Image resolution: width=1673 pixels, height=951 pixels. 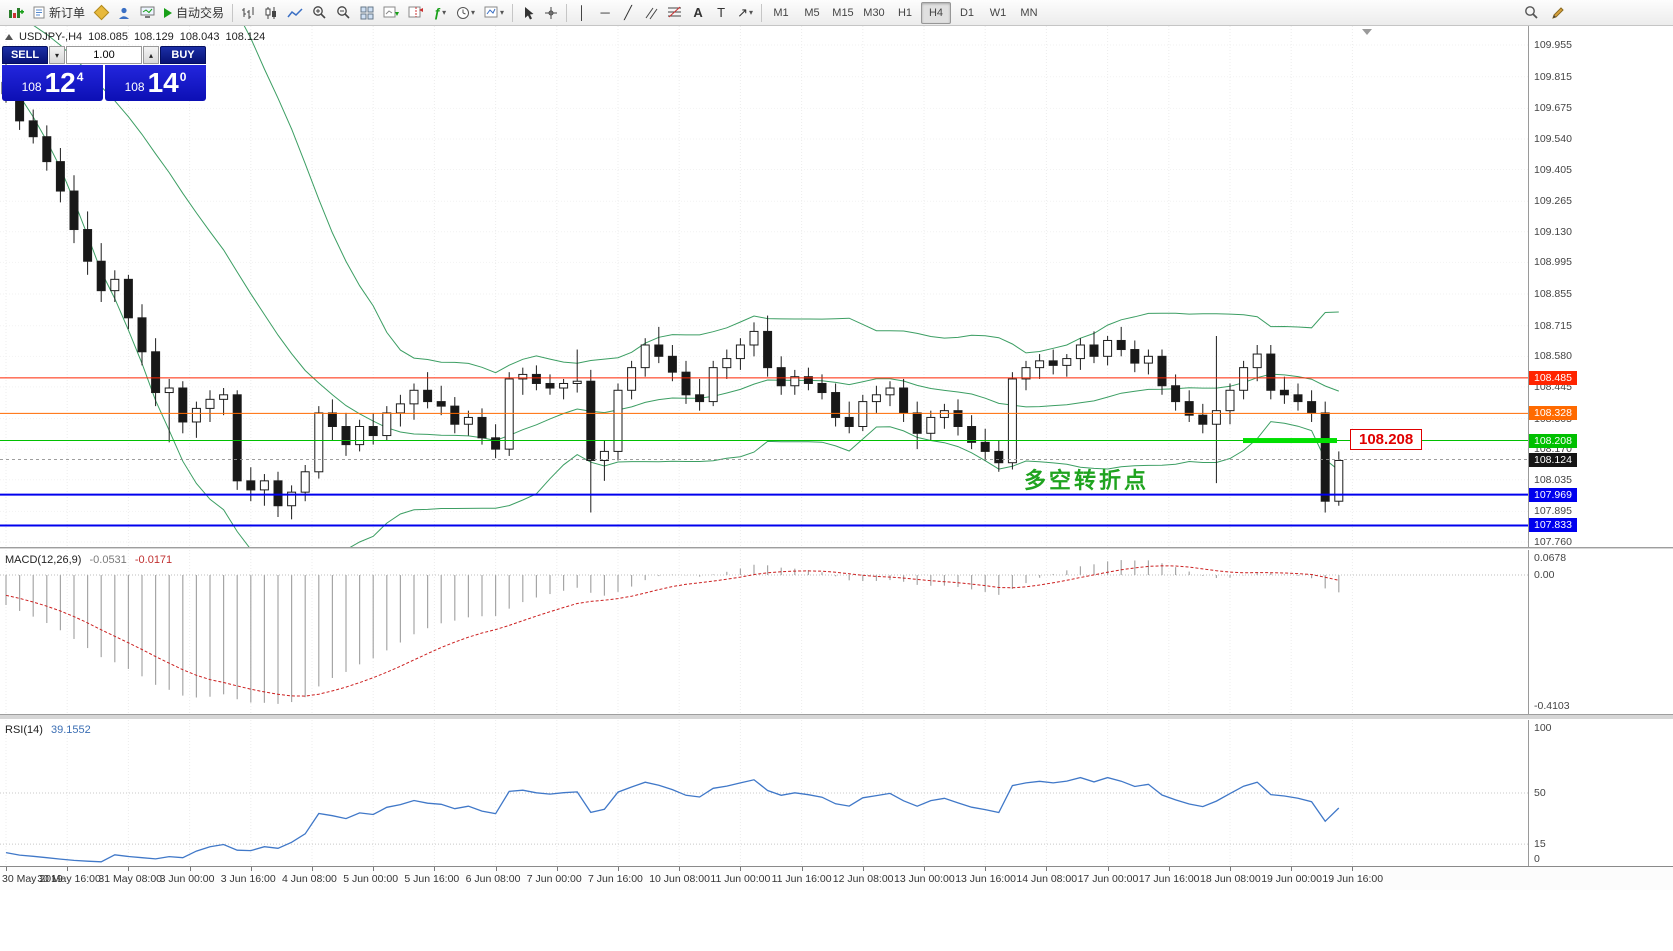 I want to click on zoom-out-icon, so click(x=343, y=13).